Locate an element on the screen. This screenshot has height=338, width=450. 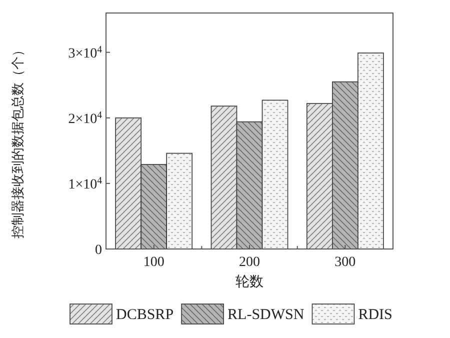
y-axis-title: 控制器接收到的数据包总数（个） is located at coordinates (17, 141).